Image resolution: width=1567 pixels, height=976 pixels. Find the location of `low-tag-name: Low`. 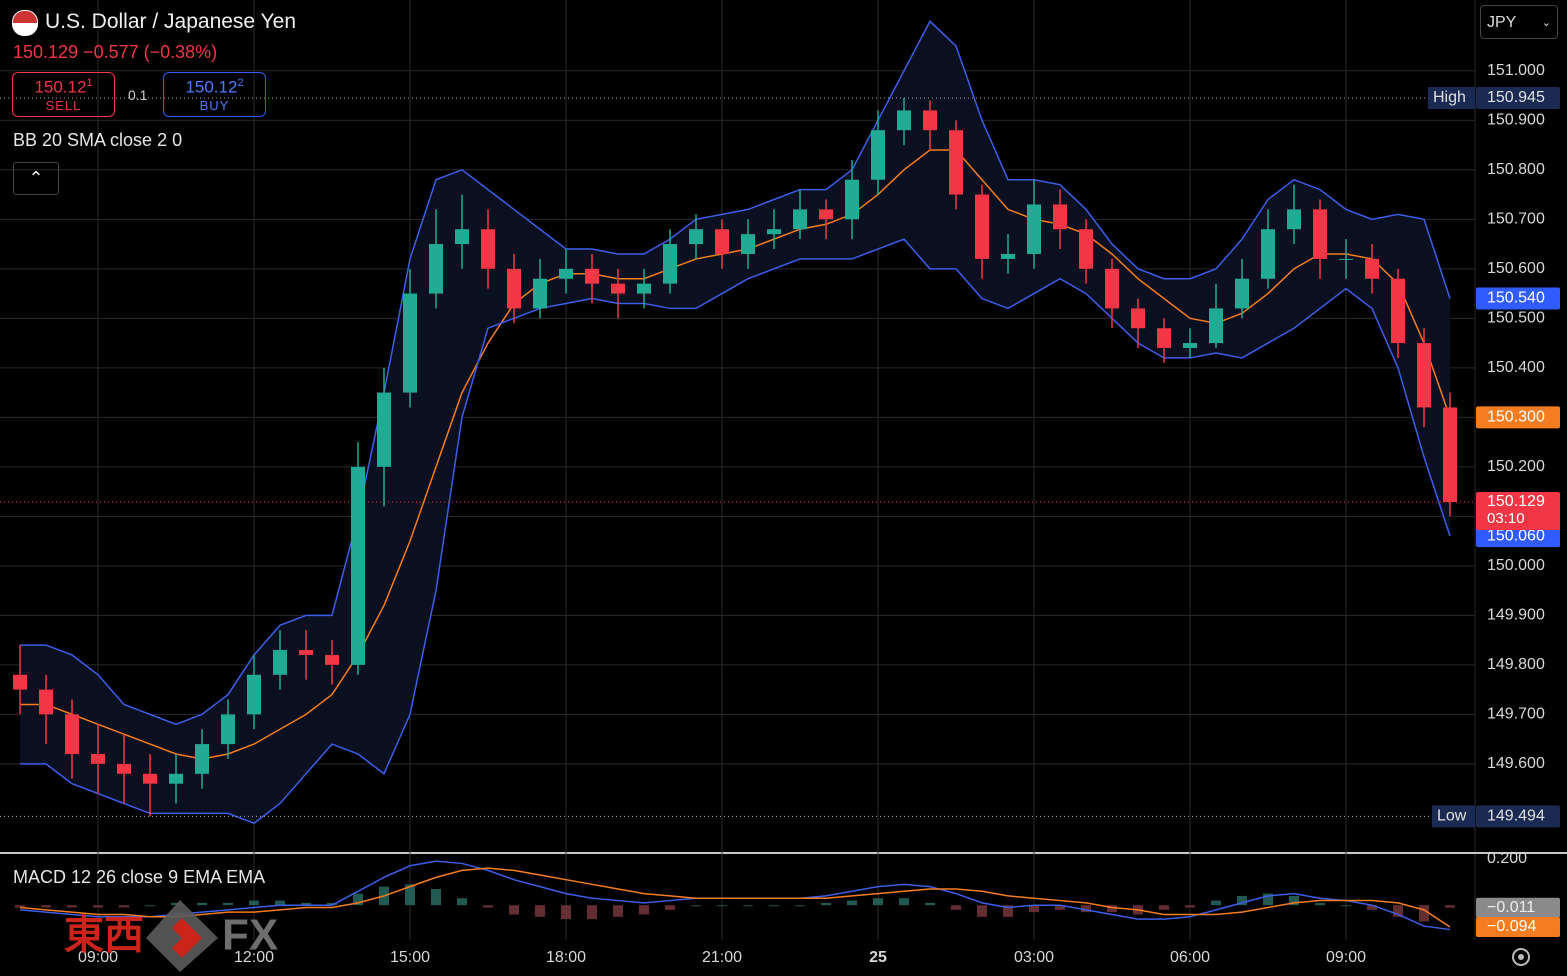

low-tag-name: Low is located at coordinates (1452, 816).